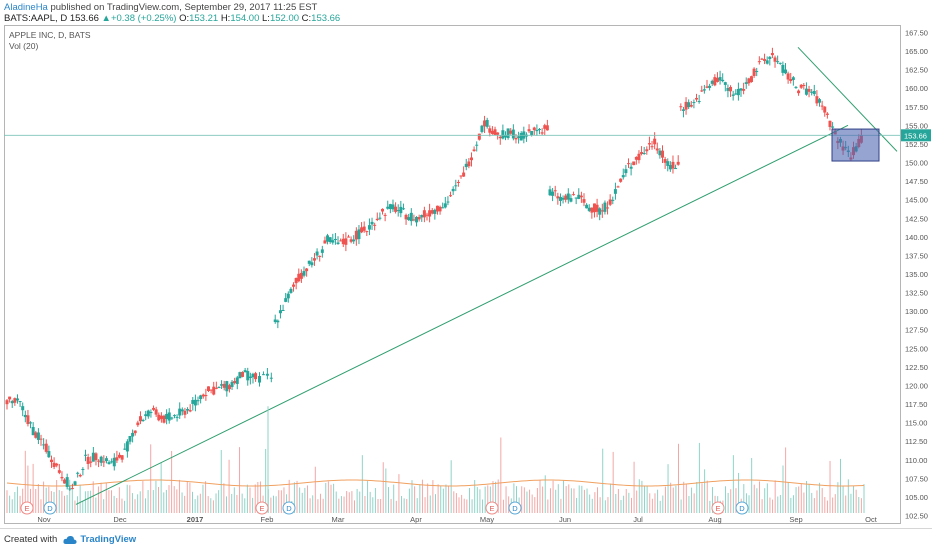  Describe the element at coordinates (847, 99) in the screenshot. I see `resistance-trendline` at that location.